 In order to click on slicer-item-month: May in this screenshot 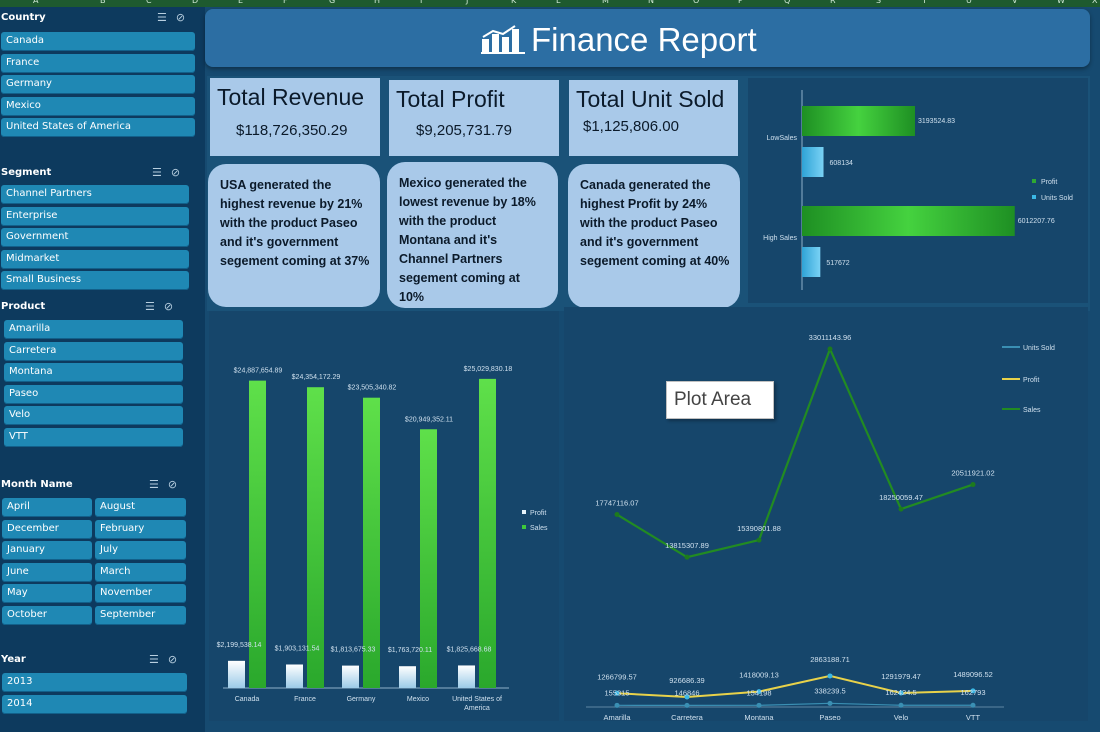, I will do `click(47, 593)`.